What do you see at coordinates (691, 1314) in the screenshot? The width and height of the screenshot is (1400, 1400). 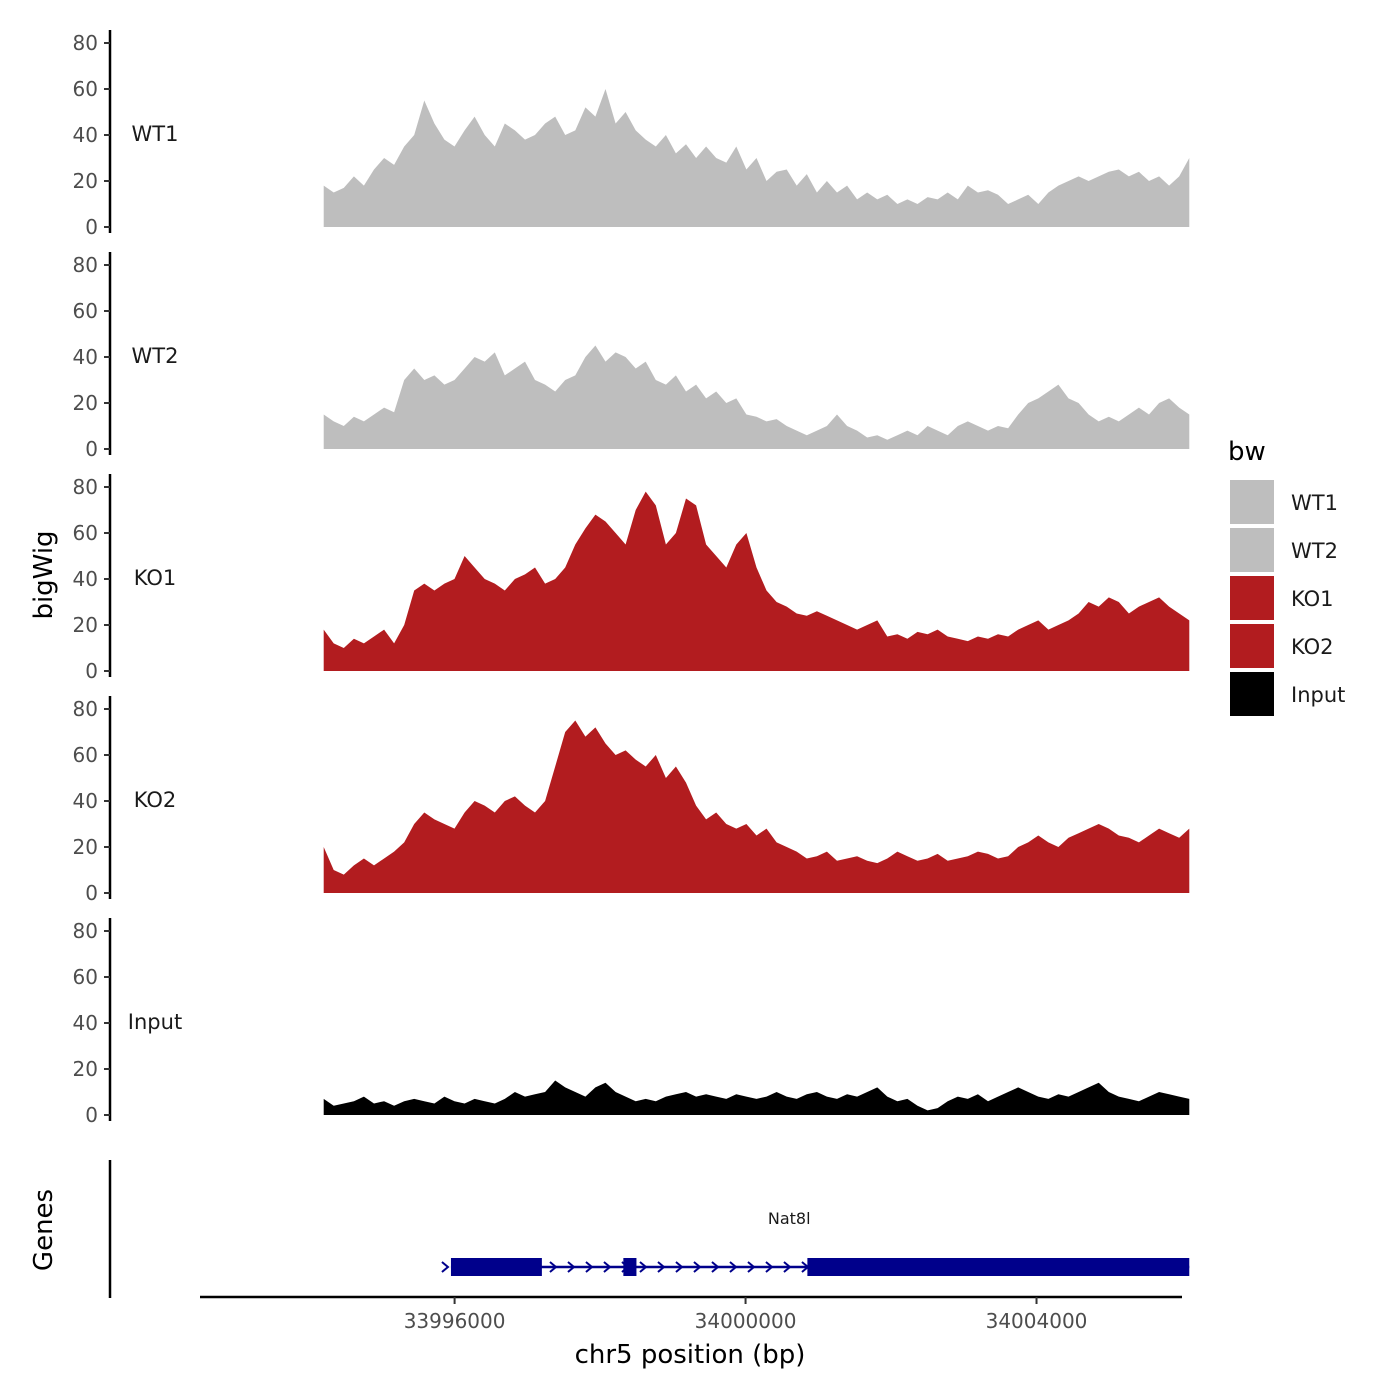 I see `x-axis: 33996000 34000000 34004000` at bounding box center [691, 1314].